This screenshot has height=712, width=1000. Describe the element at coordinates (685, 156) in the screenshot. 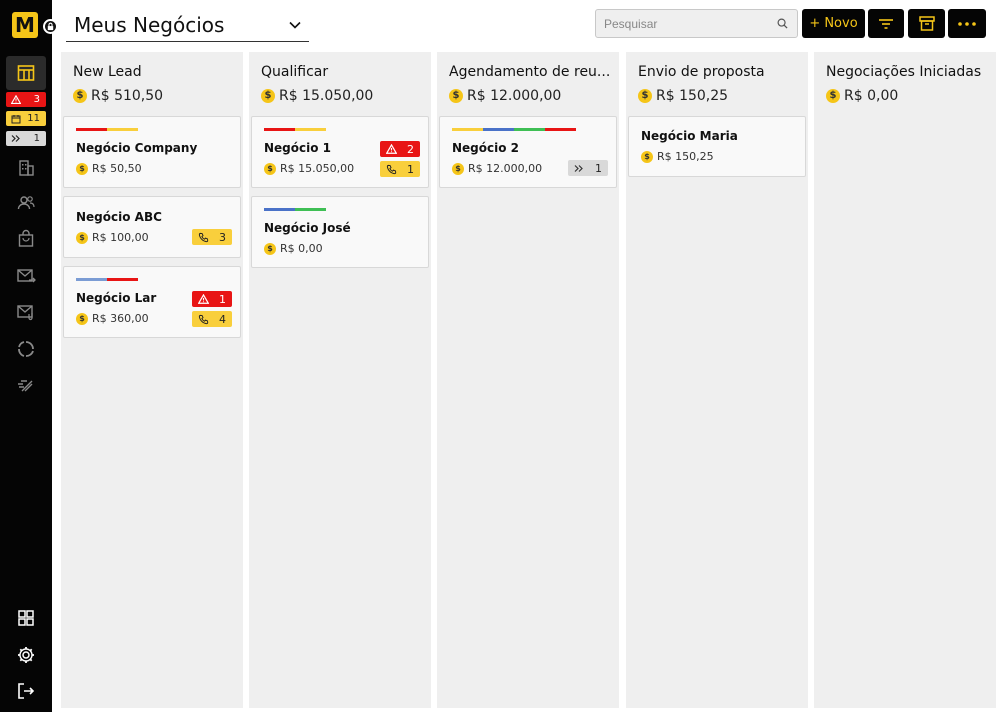

I see `deal-value-text: R$ 150,25` at that location.